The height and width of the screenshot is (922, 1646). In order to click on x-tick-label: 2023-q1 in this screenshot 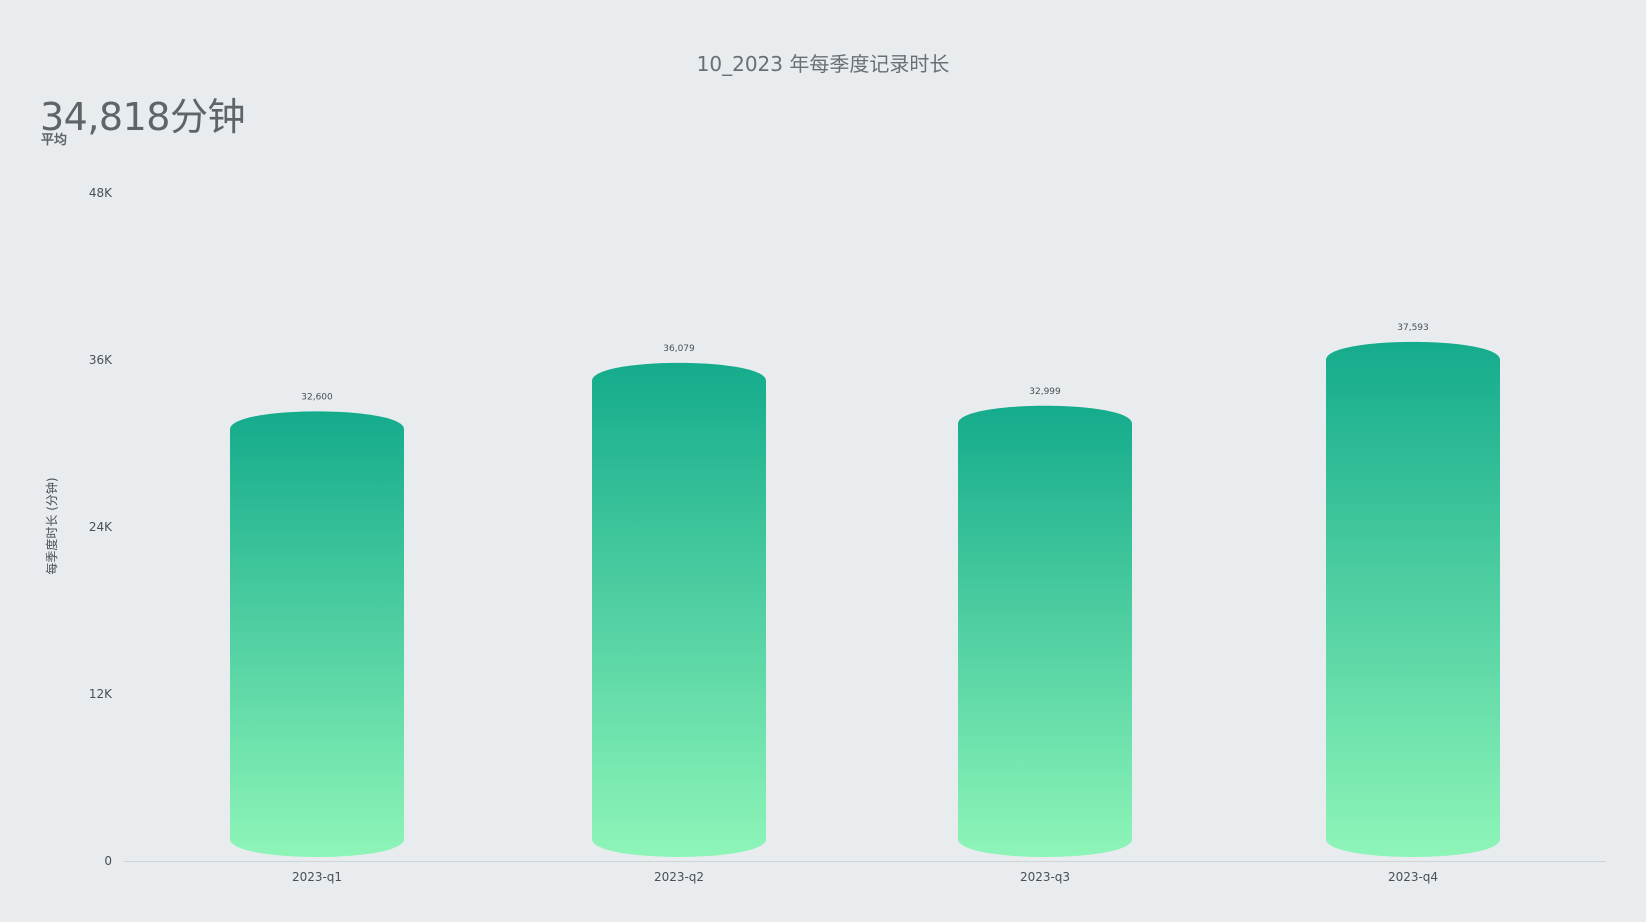, I will do `click(317, 877)`.